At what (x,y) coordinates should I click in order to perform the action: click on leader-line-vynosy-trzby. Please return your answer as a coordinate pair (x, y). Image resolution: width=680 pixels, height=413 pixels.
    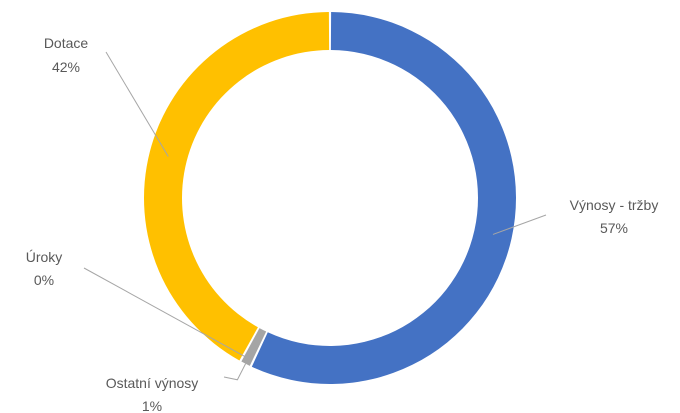
    Looking at the image, I should click on (519, 224).